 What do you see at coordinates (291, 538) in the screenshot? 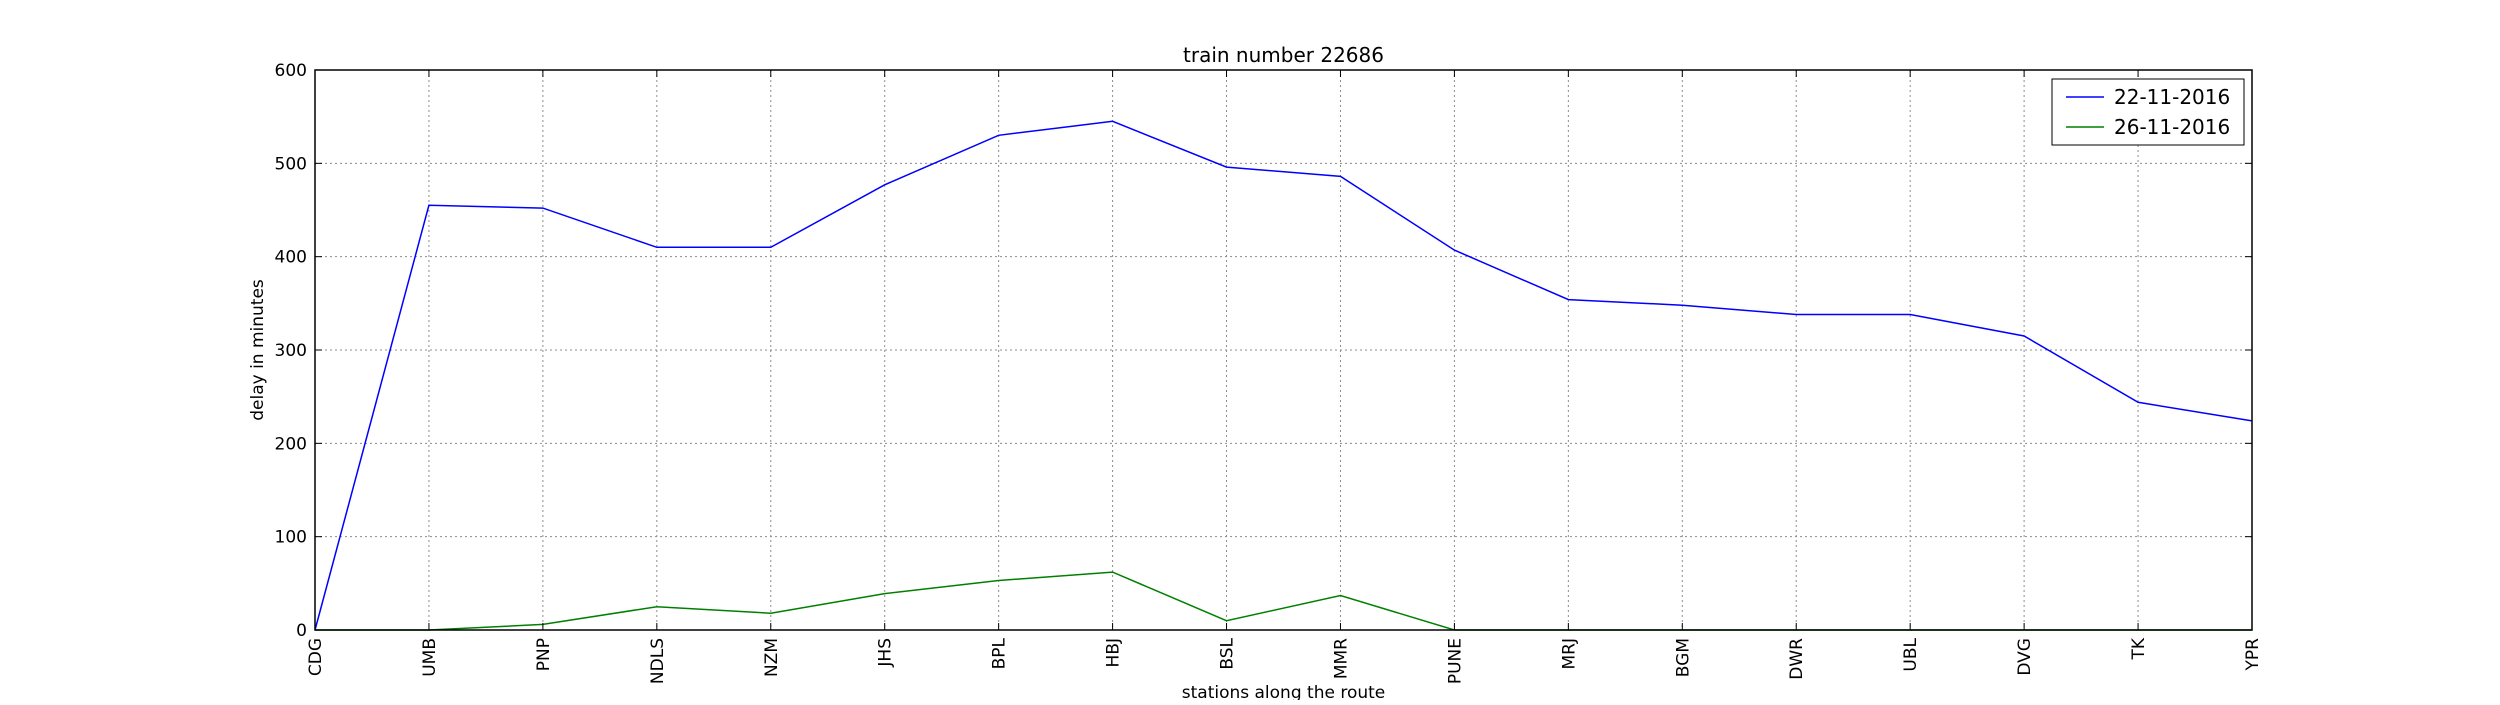
I see `y-tick-label: 100` at bounding box center [291, 538].